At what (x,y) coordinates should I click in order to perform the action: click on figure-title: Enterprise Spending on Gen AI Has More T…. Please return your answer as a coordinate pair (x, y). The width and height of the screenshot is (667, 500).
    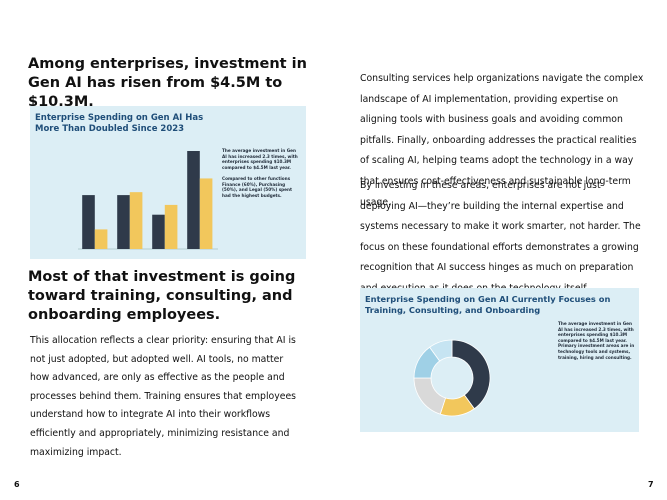
    Looking at the image, I should click on (119, 123).